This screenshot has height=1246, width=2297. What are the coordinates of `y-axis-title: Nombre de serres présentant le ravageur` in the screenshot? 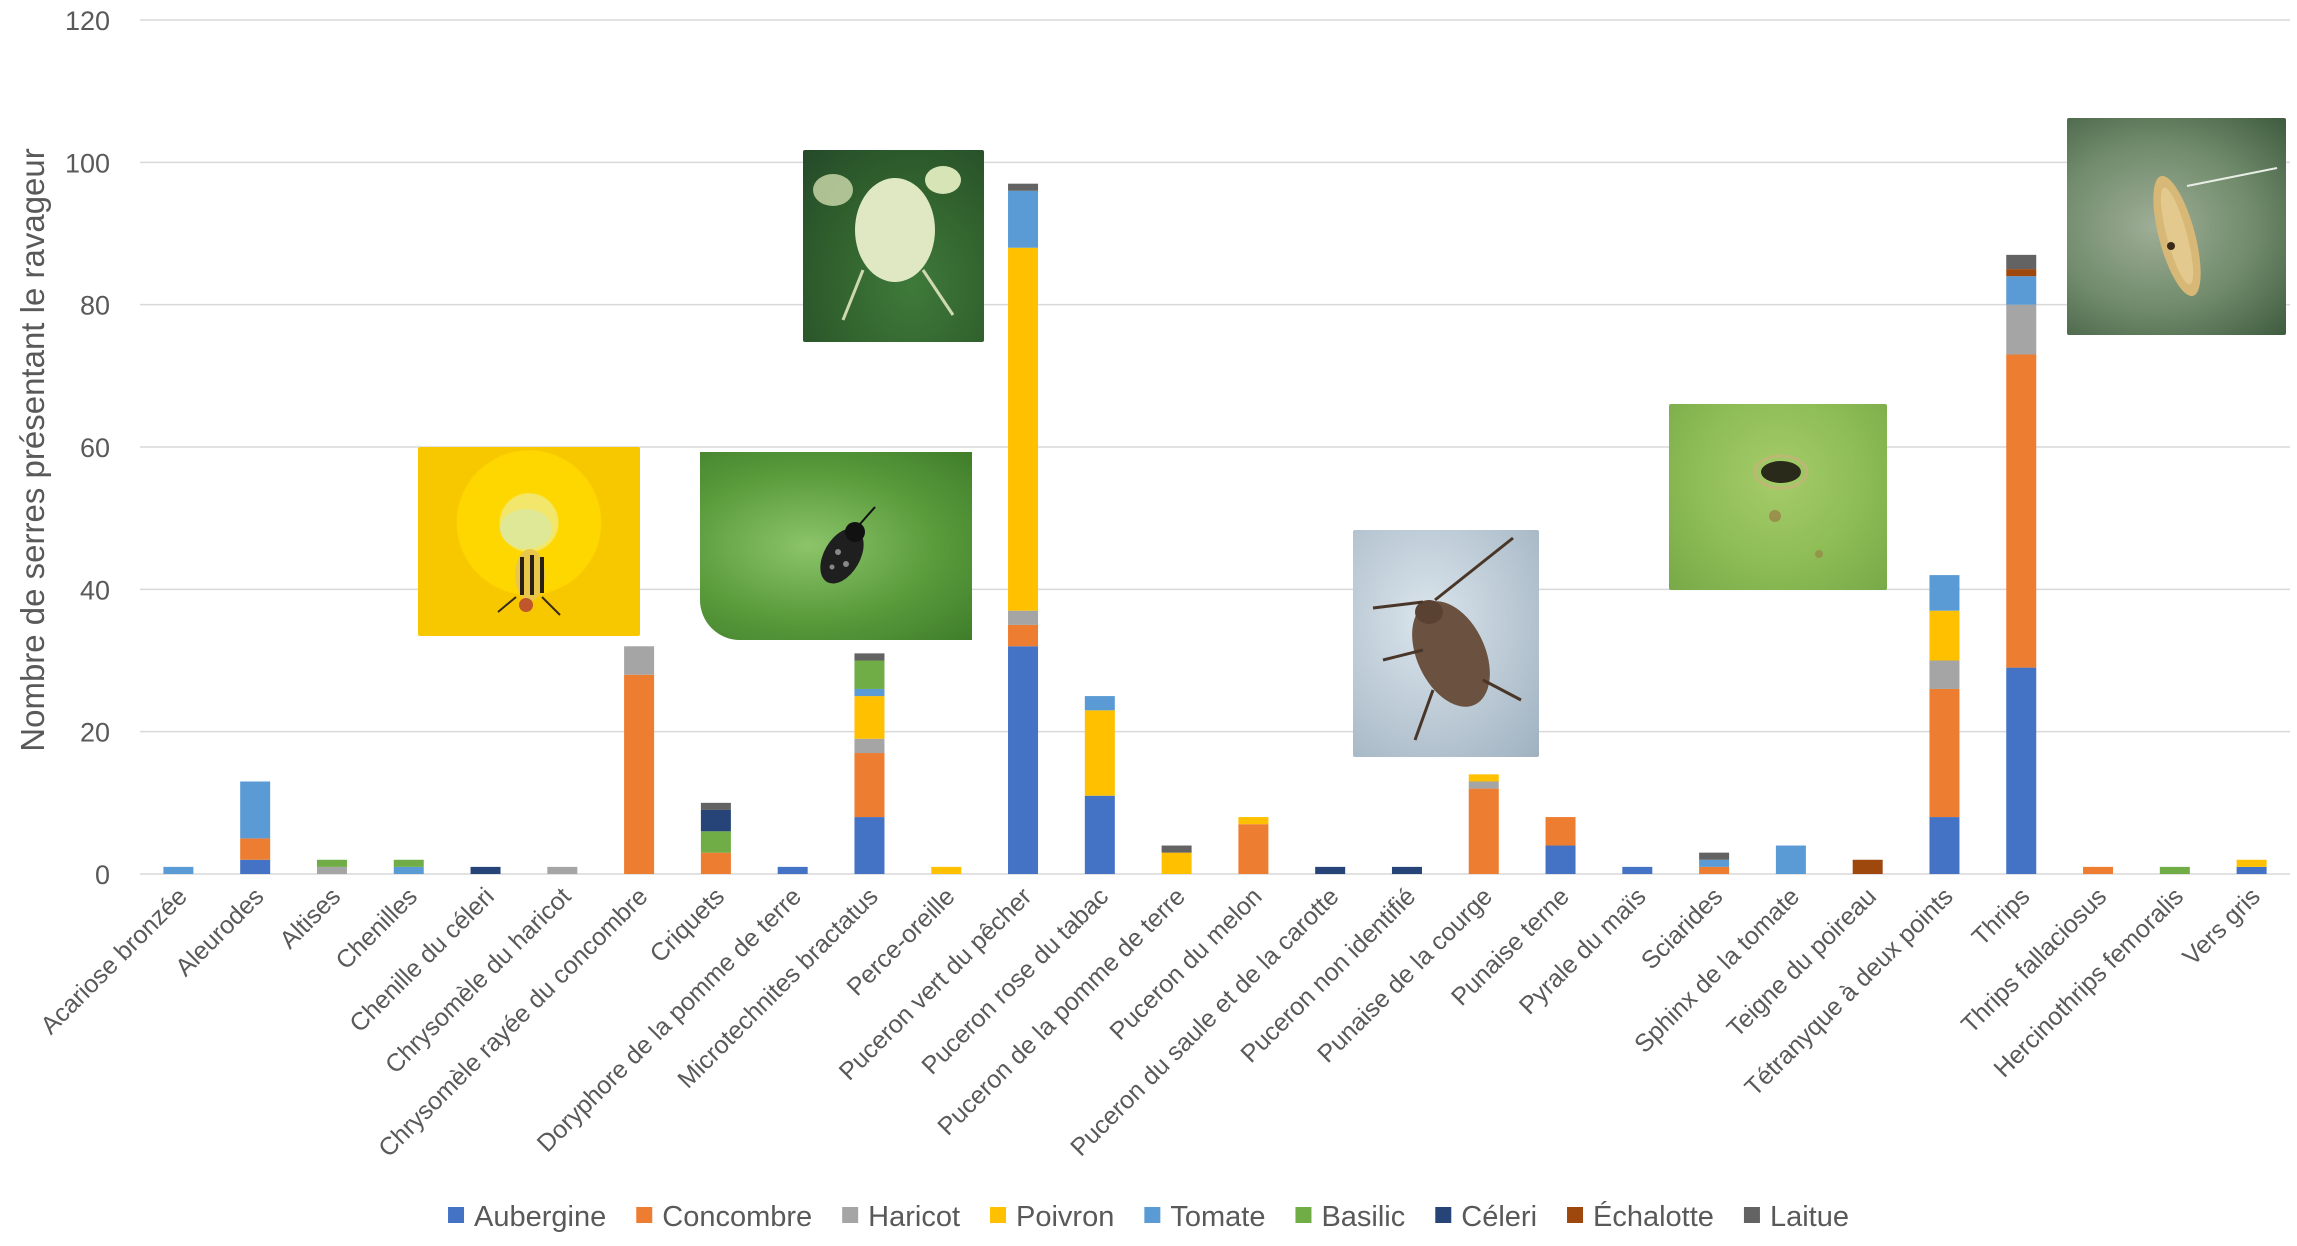 It's located at (32, 449).